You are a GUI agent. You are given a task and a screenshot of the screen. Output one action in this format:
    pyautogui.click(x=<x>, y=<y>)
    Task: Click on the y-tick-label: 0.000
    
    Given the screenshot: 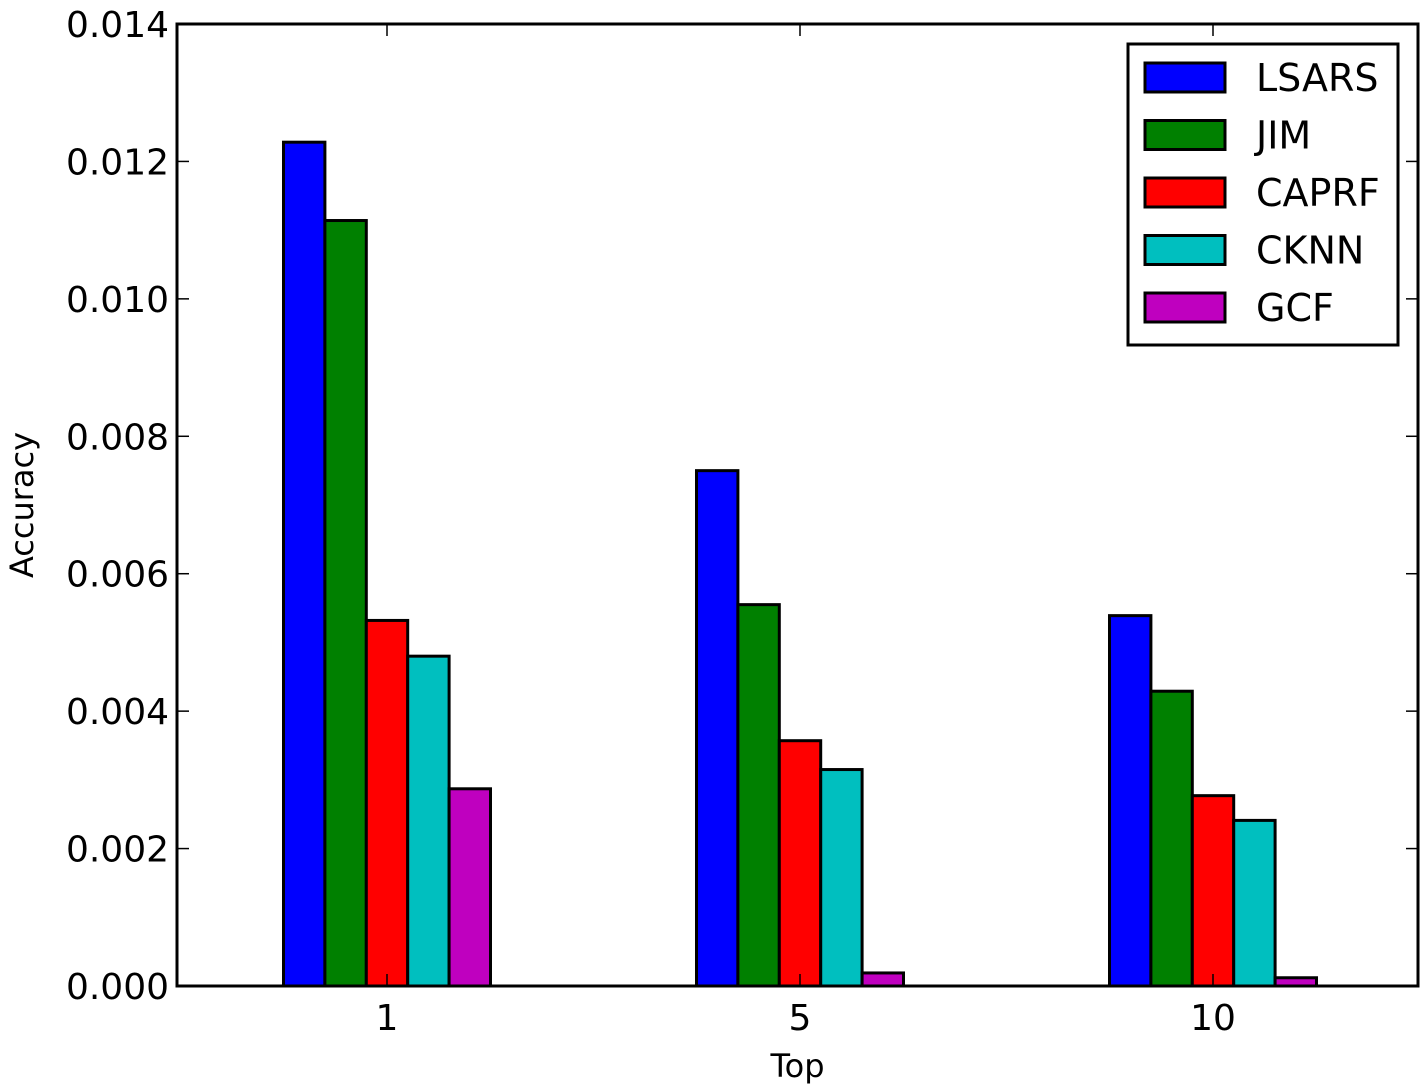 What is the action you would take?
    pyautogui.click(x=117, y=987)
    